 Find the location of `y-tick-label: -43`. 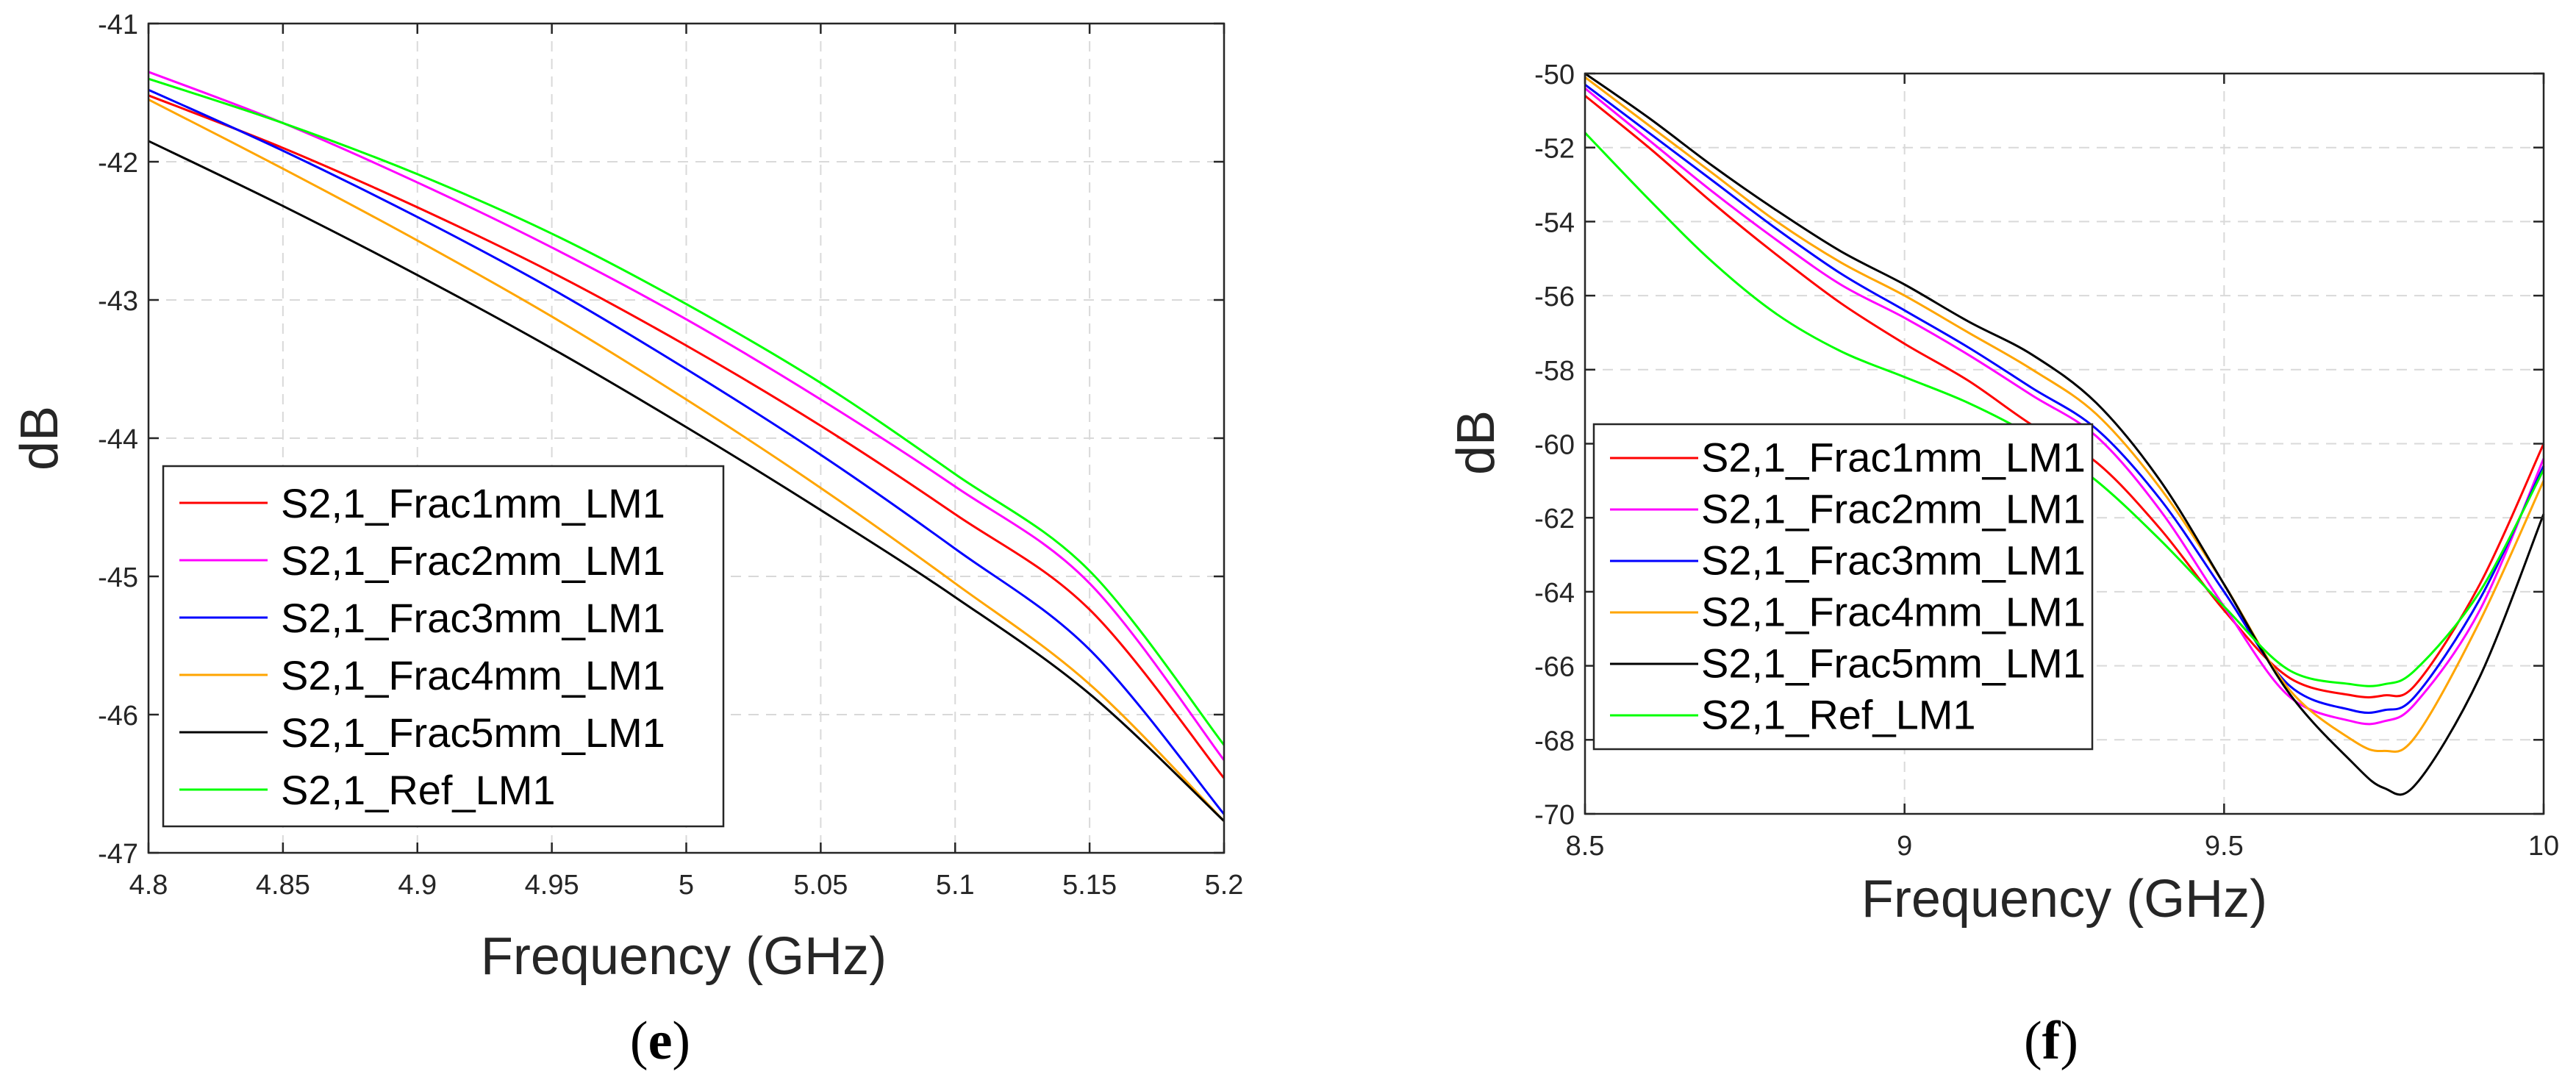

y-tick-label: -43 is located at coordinates (118, 301).